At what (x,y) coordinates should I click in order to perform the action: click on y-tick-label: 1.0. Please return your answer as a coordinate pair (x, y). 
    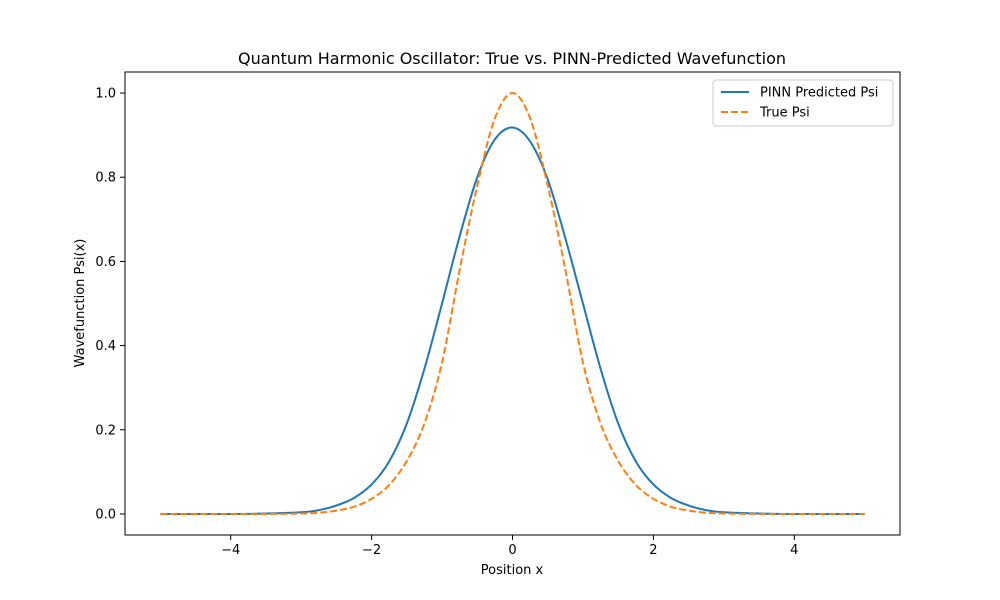
    Looking at the image, I should click on (105, 94).